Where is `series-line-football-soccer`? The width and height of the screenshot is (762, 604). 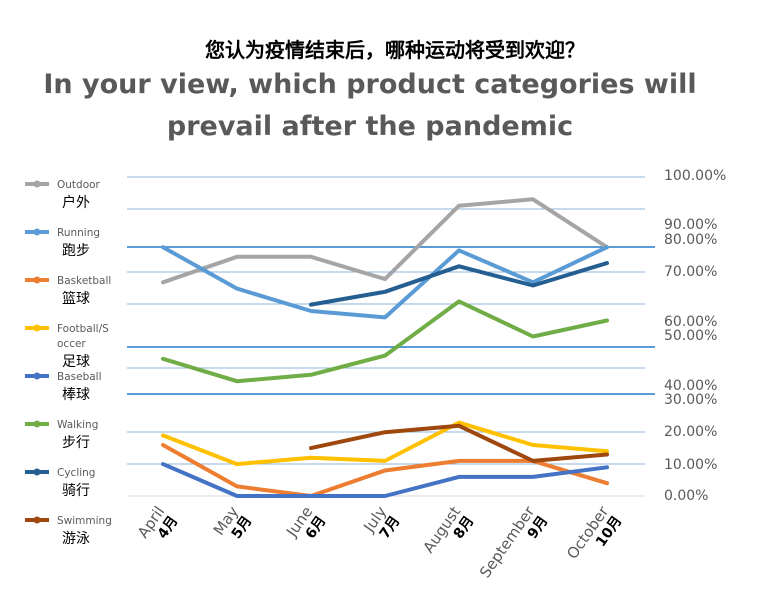
series-line-football-soccer is located at coordinates (385, 443).